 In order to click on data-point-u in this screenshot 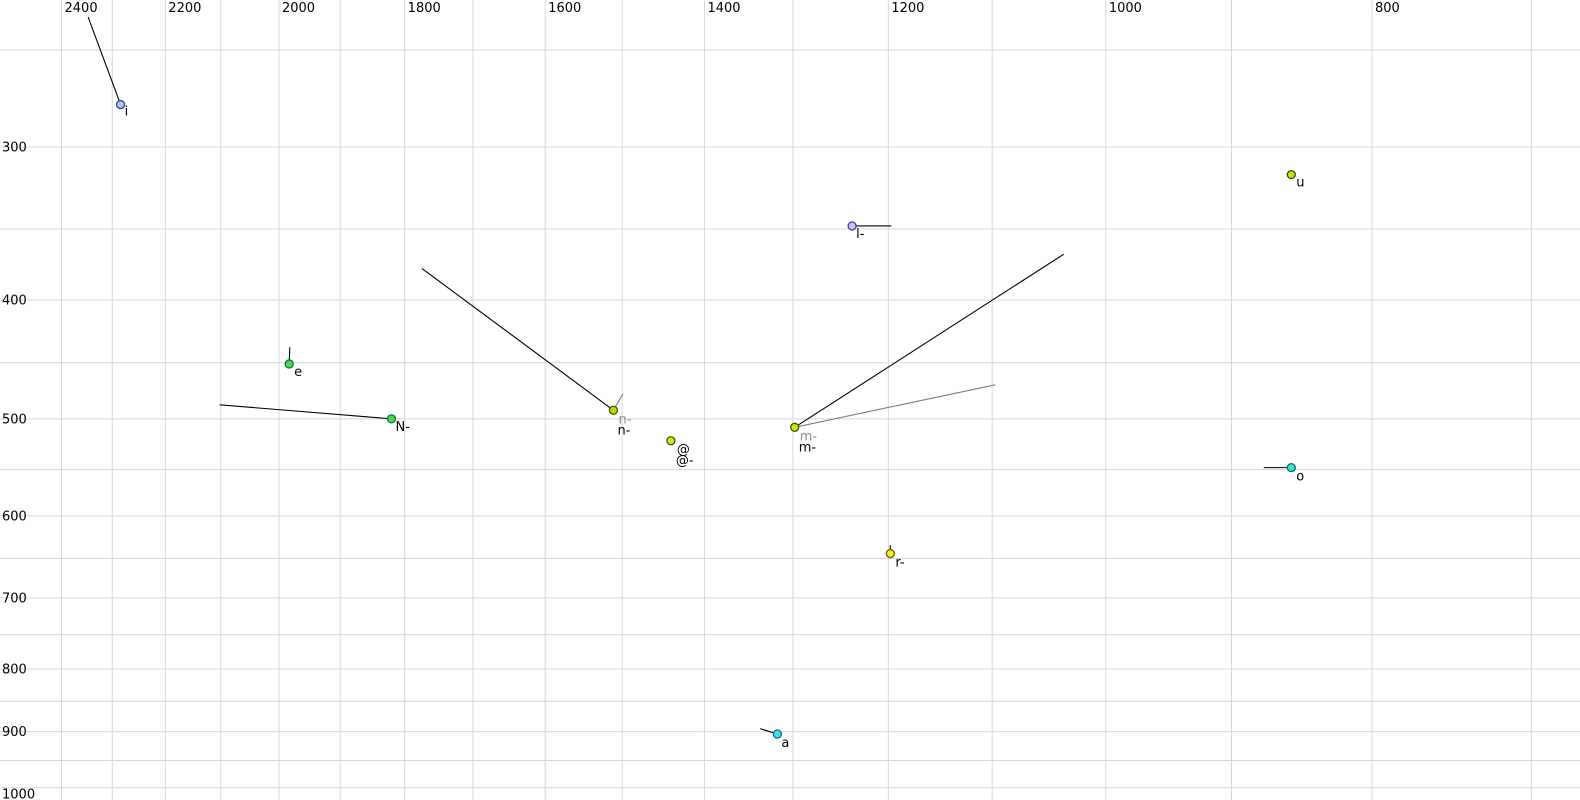, I will do `click(1291, 174)`.